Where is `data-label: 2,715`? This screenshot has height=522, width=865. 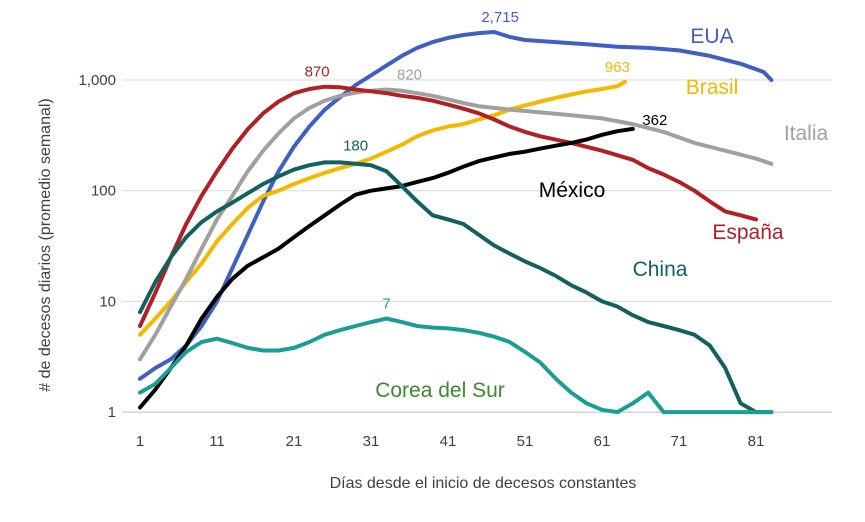
data-label: 2,715 is located at coordinates (500, 17).